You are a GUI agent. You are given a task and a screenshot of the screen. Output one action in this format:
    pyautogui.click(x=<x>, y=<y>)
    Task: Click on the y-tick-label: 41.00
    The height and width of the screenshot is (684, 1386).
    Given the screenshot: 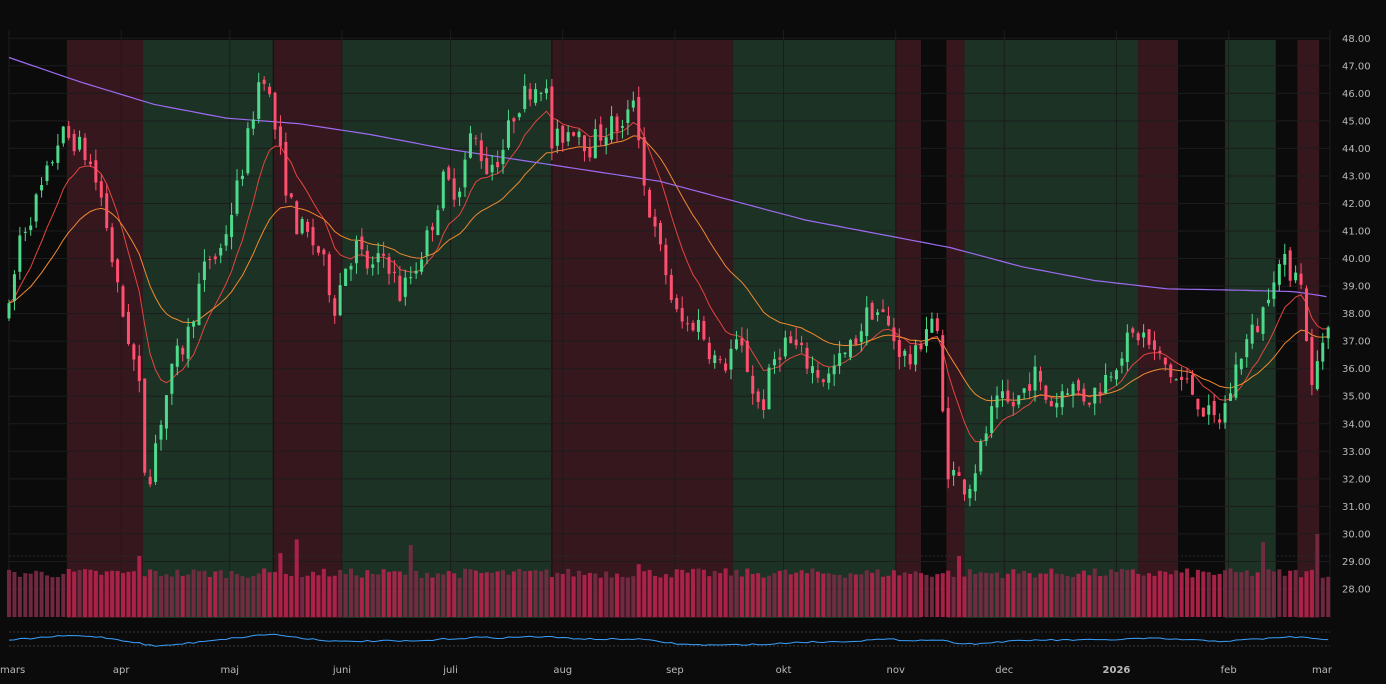 What is the action you would take?
    pyautogui.click(x=1356, y=232)
    